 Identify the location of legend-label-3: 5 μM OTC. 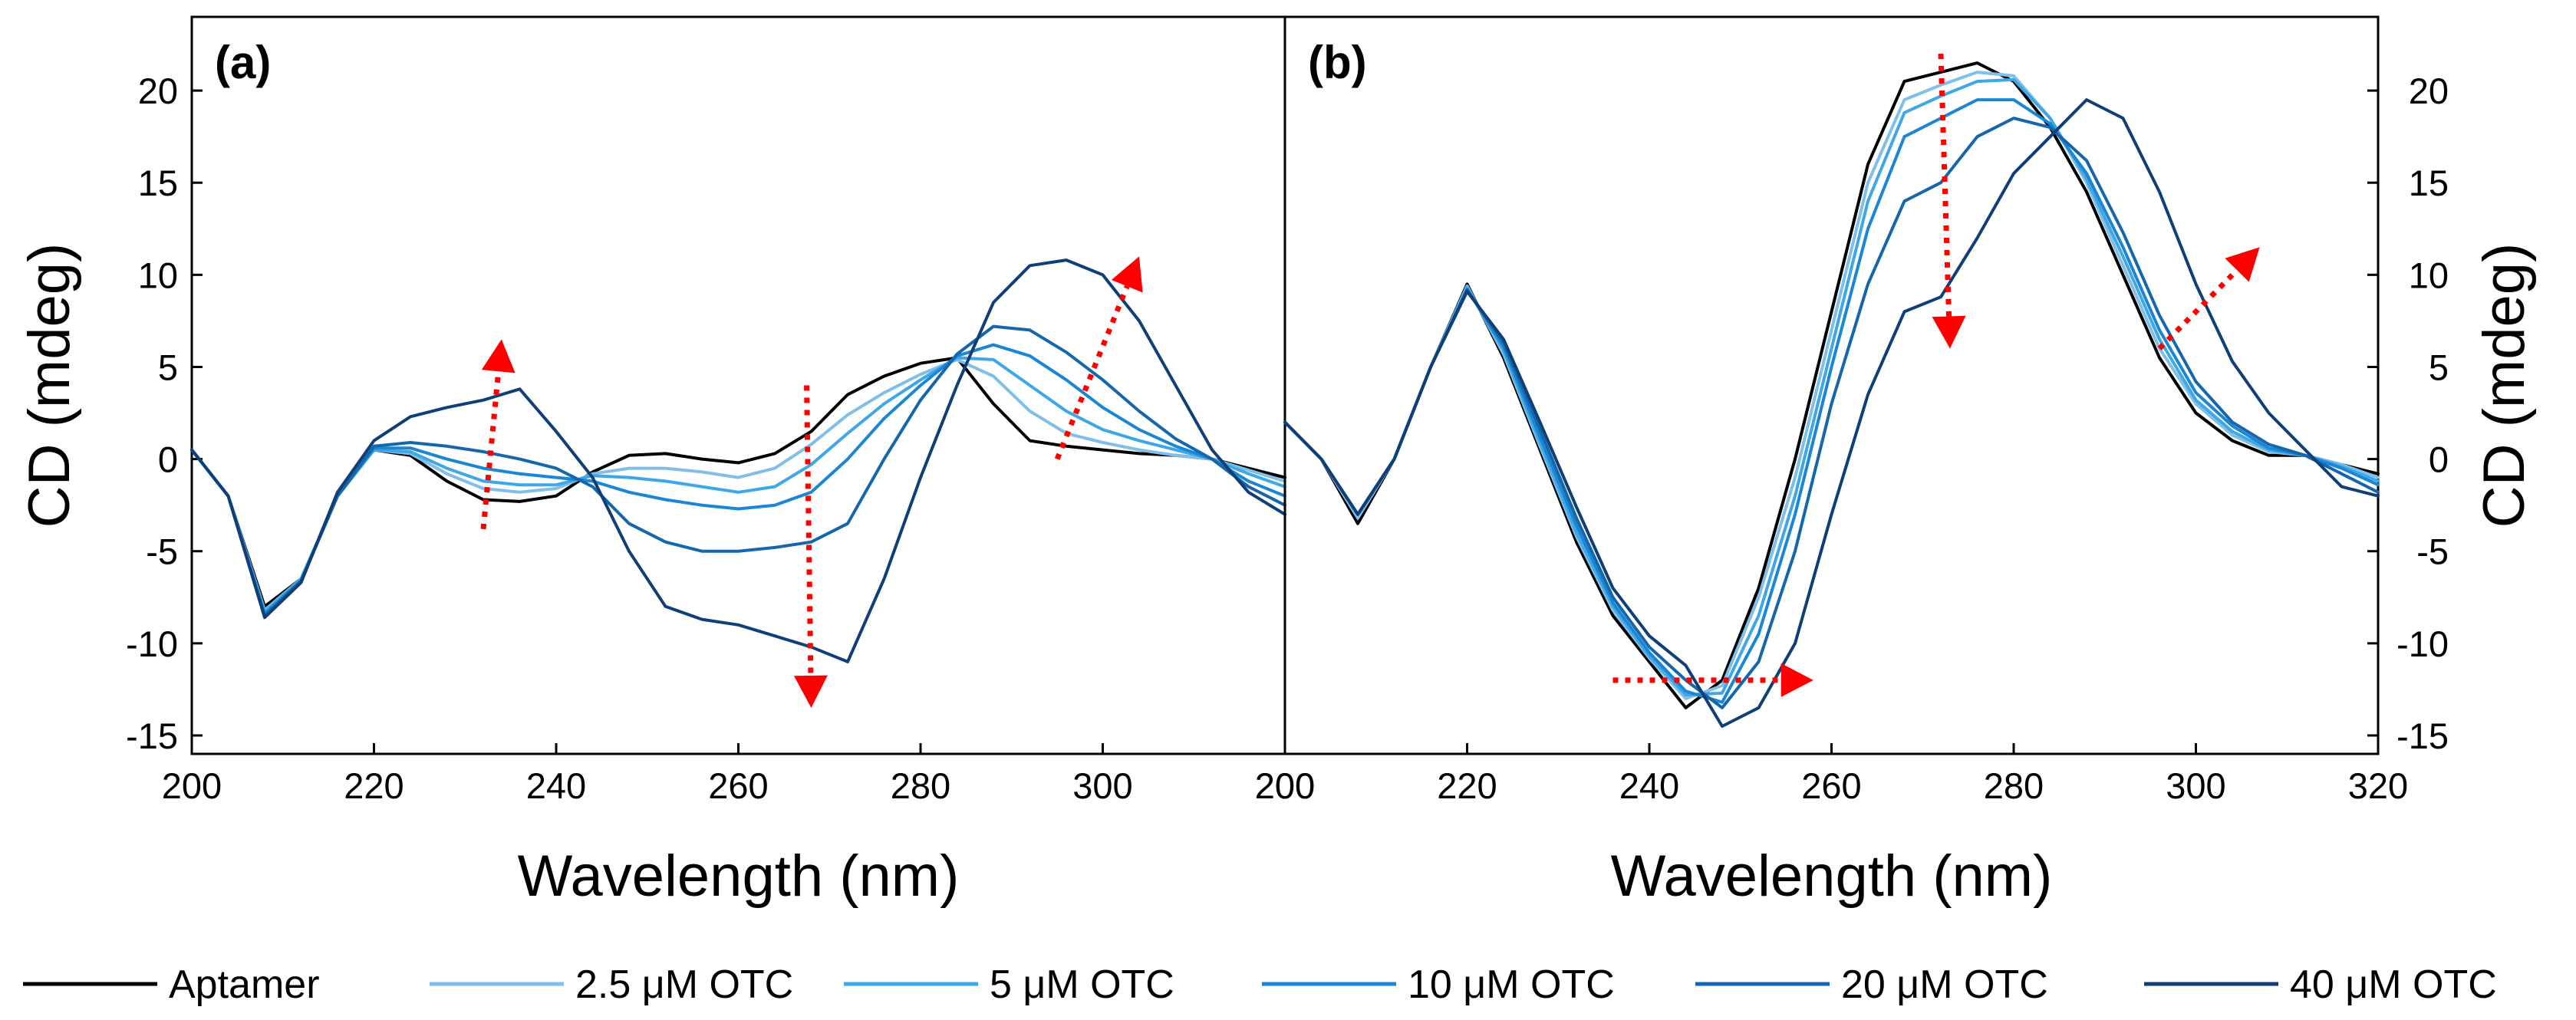
(1082, 984).